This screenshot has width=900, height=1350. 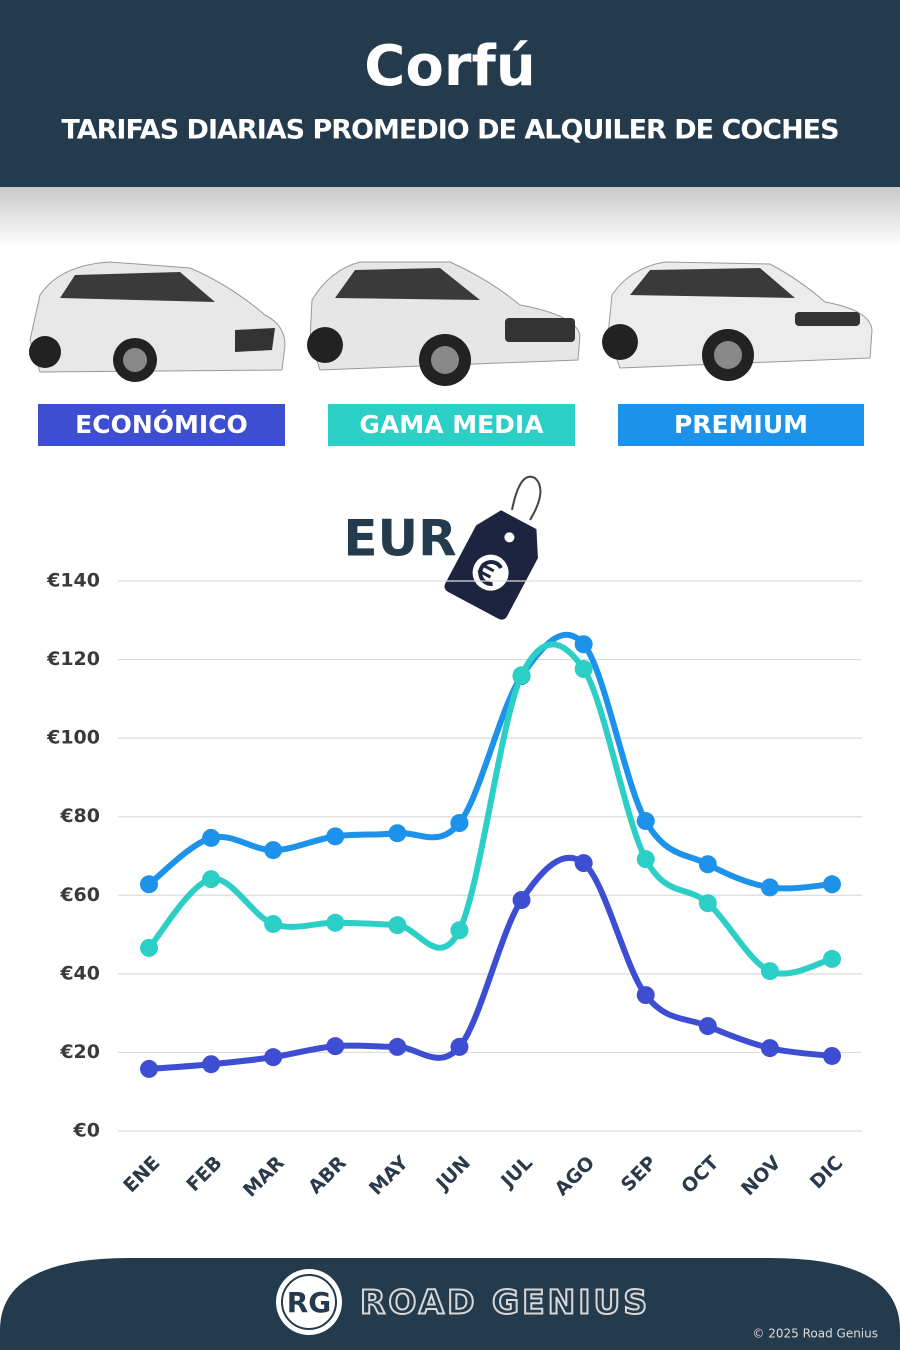 I want to click on legend-label: GAMA MEDIA, so click(x=451, y=424).